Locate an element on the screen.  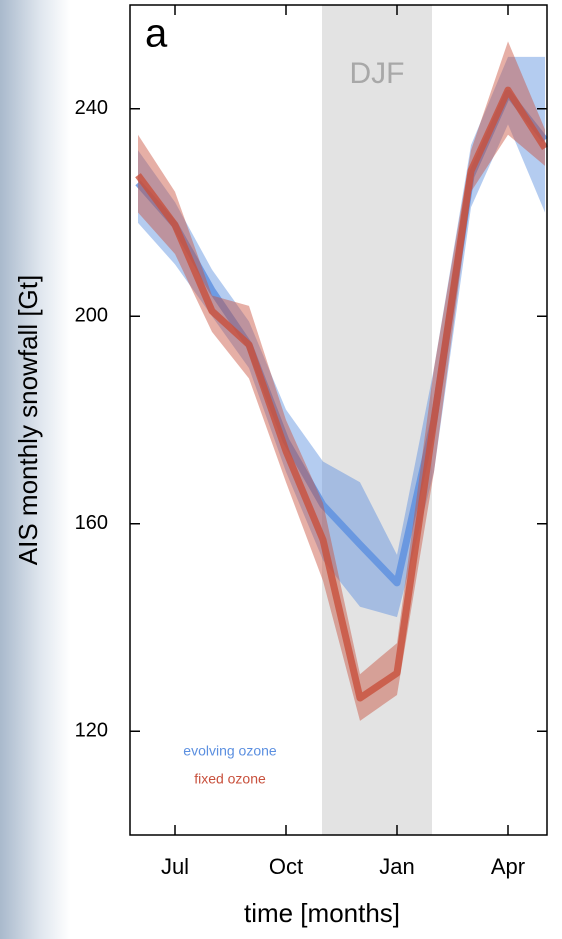
x-tick-label: Oct is located at coordinates (286, 866).